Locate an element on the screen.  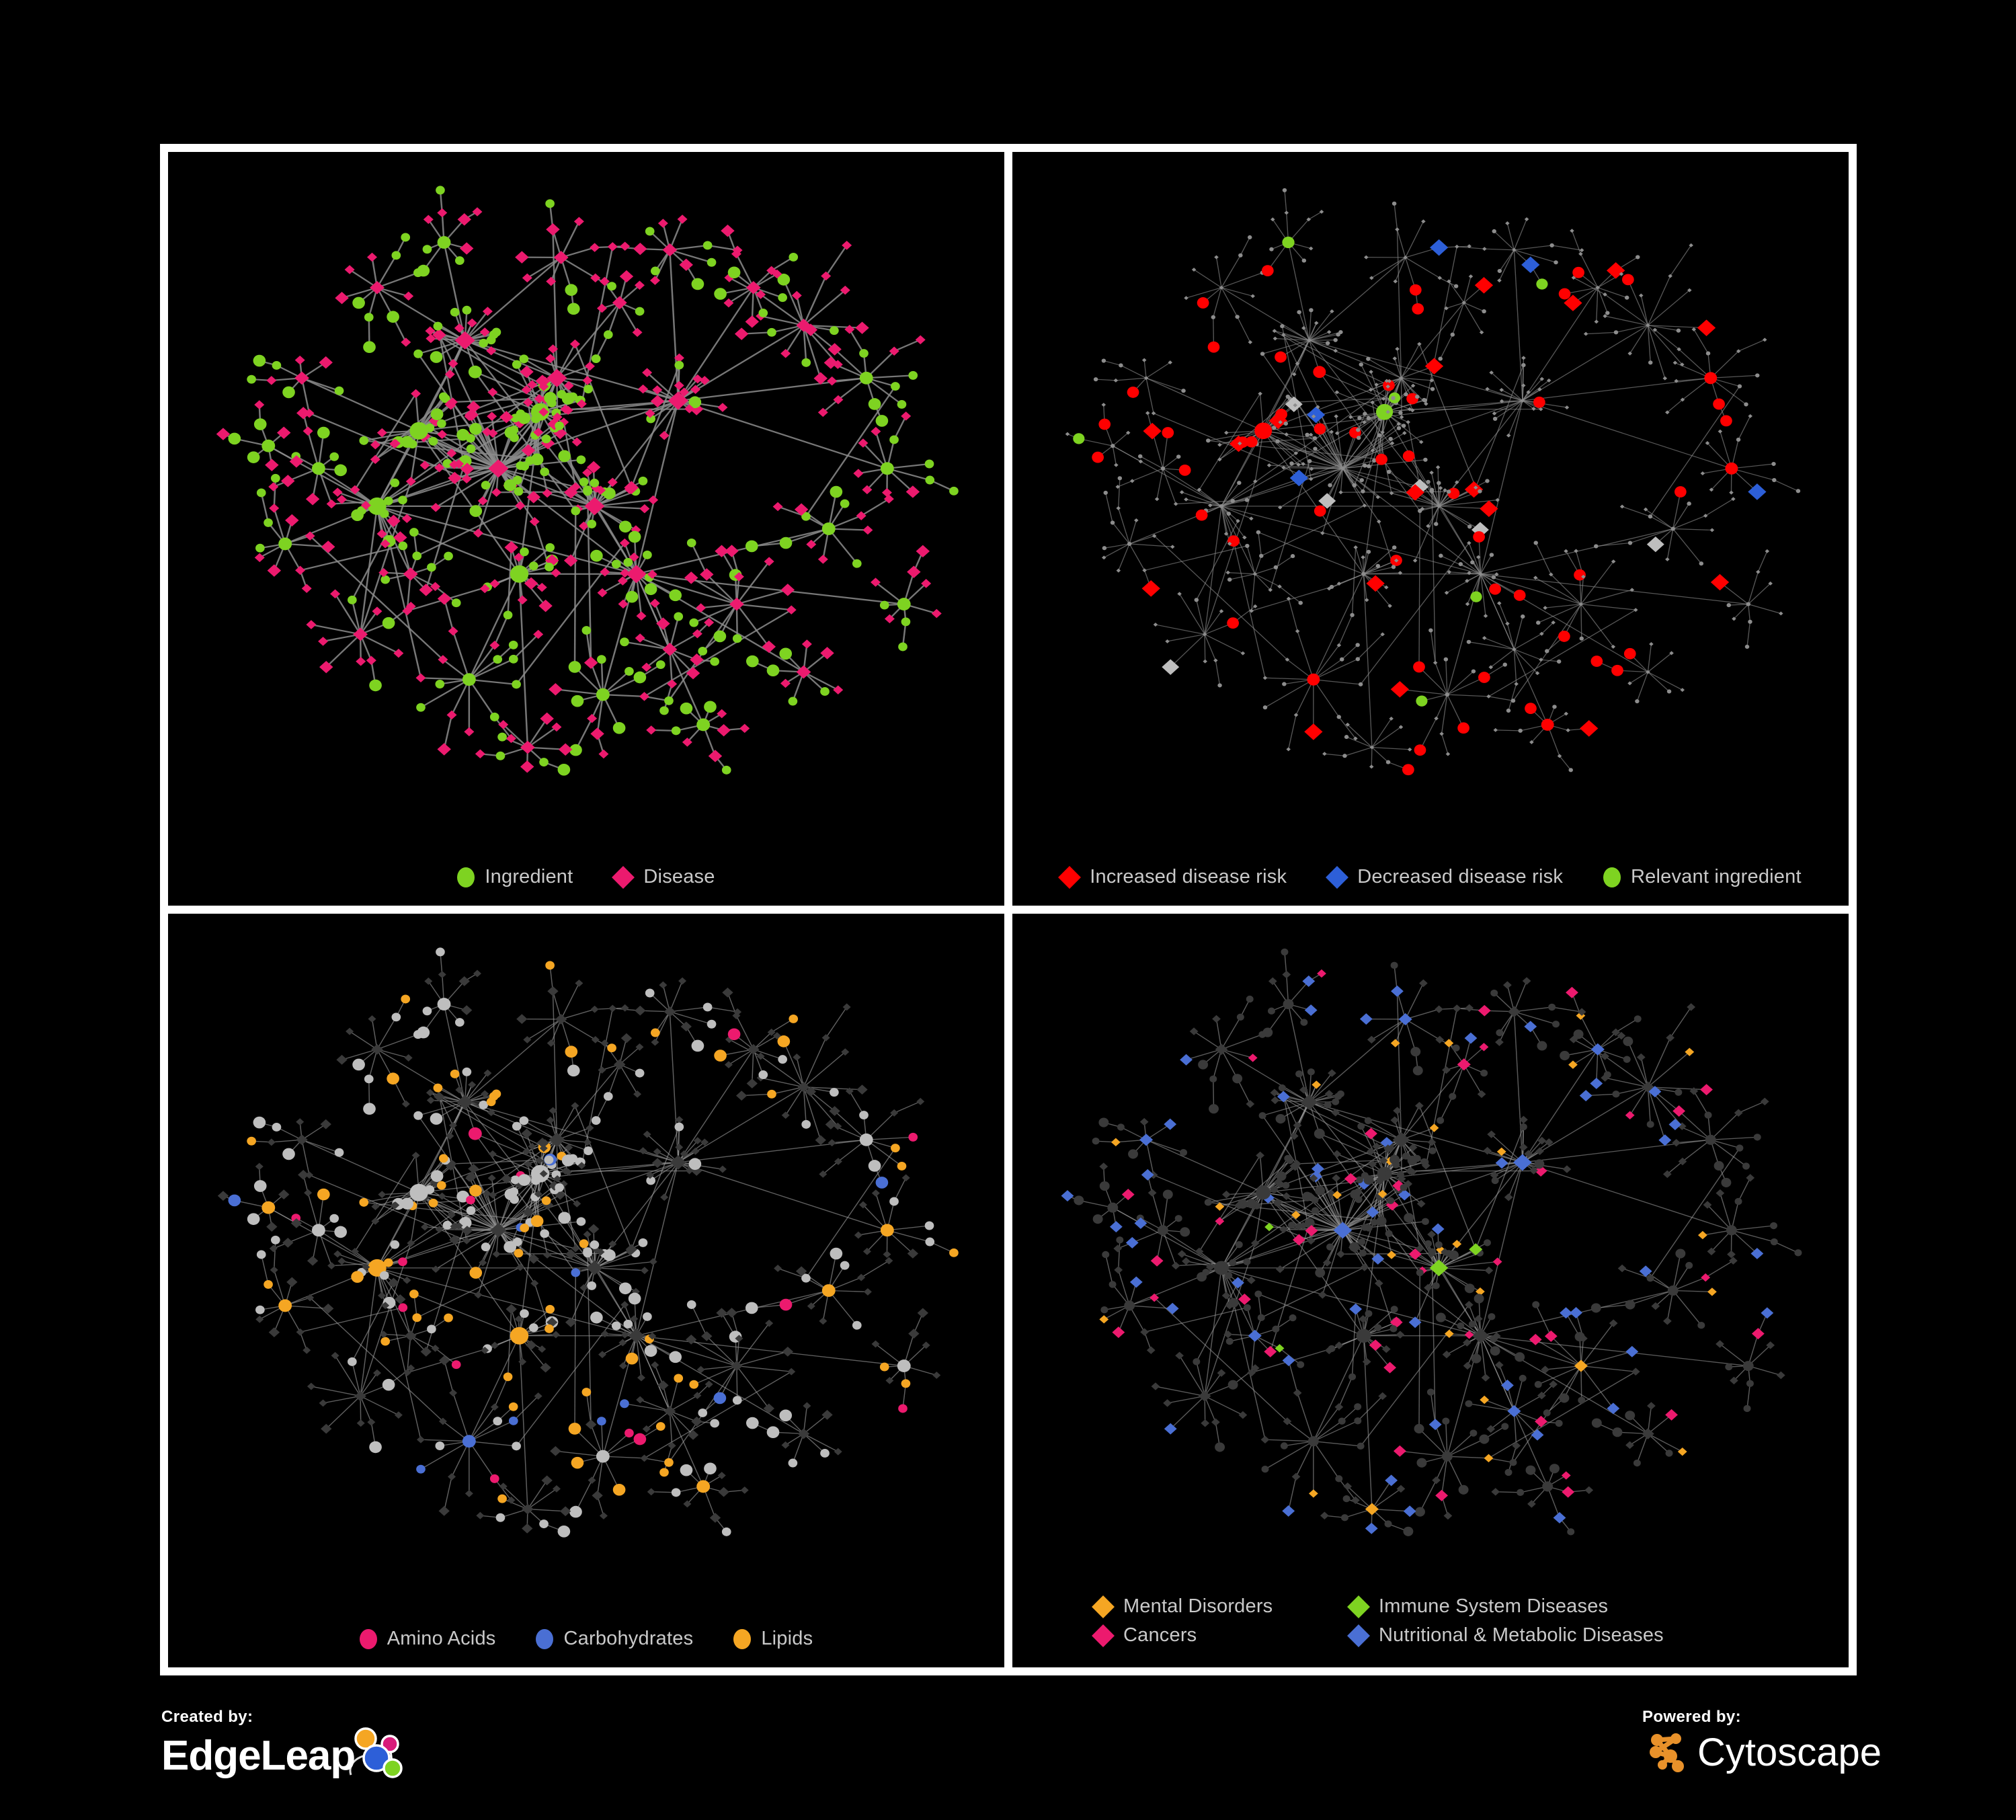
legend-label: Lipids is located at coordinates (787, 1638).